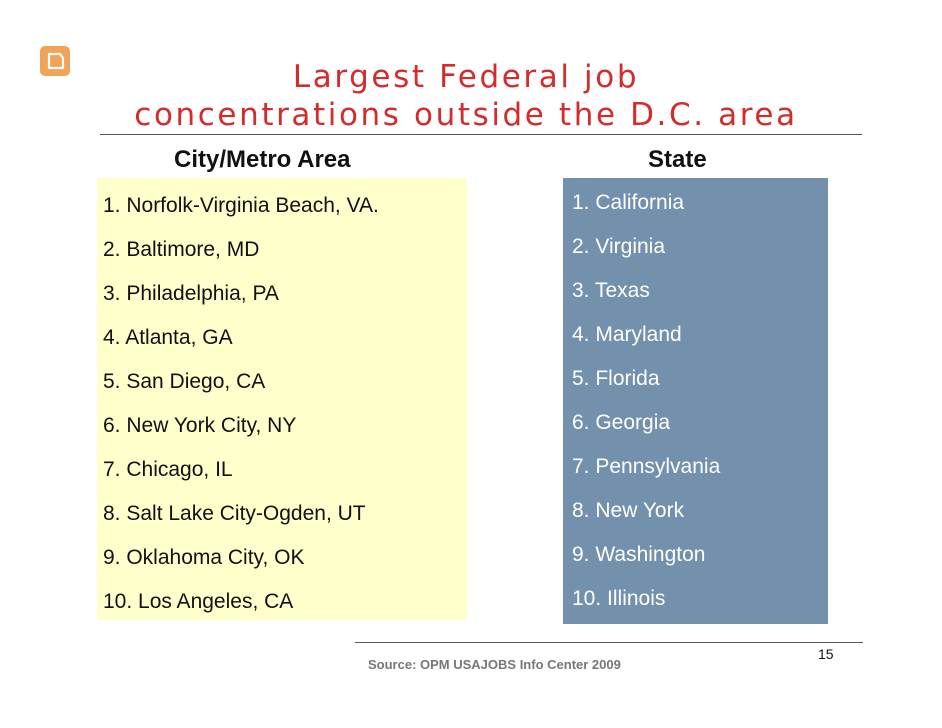  I want to click on state-item: 9. Washington, so click(639, 554).